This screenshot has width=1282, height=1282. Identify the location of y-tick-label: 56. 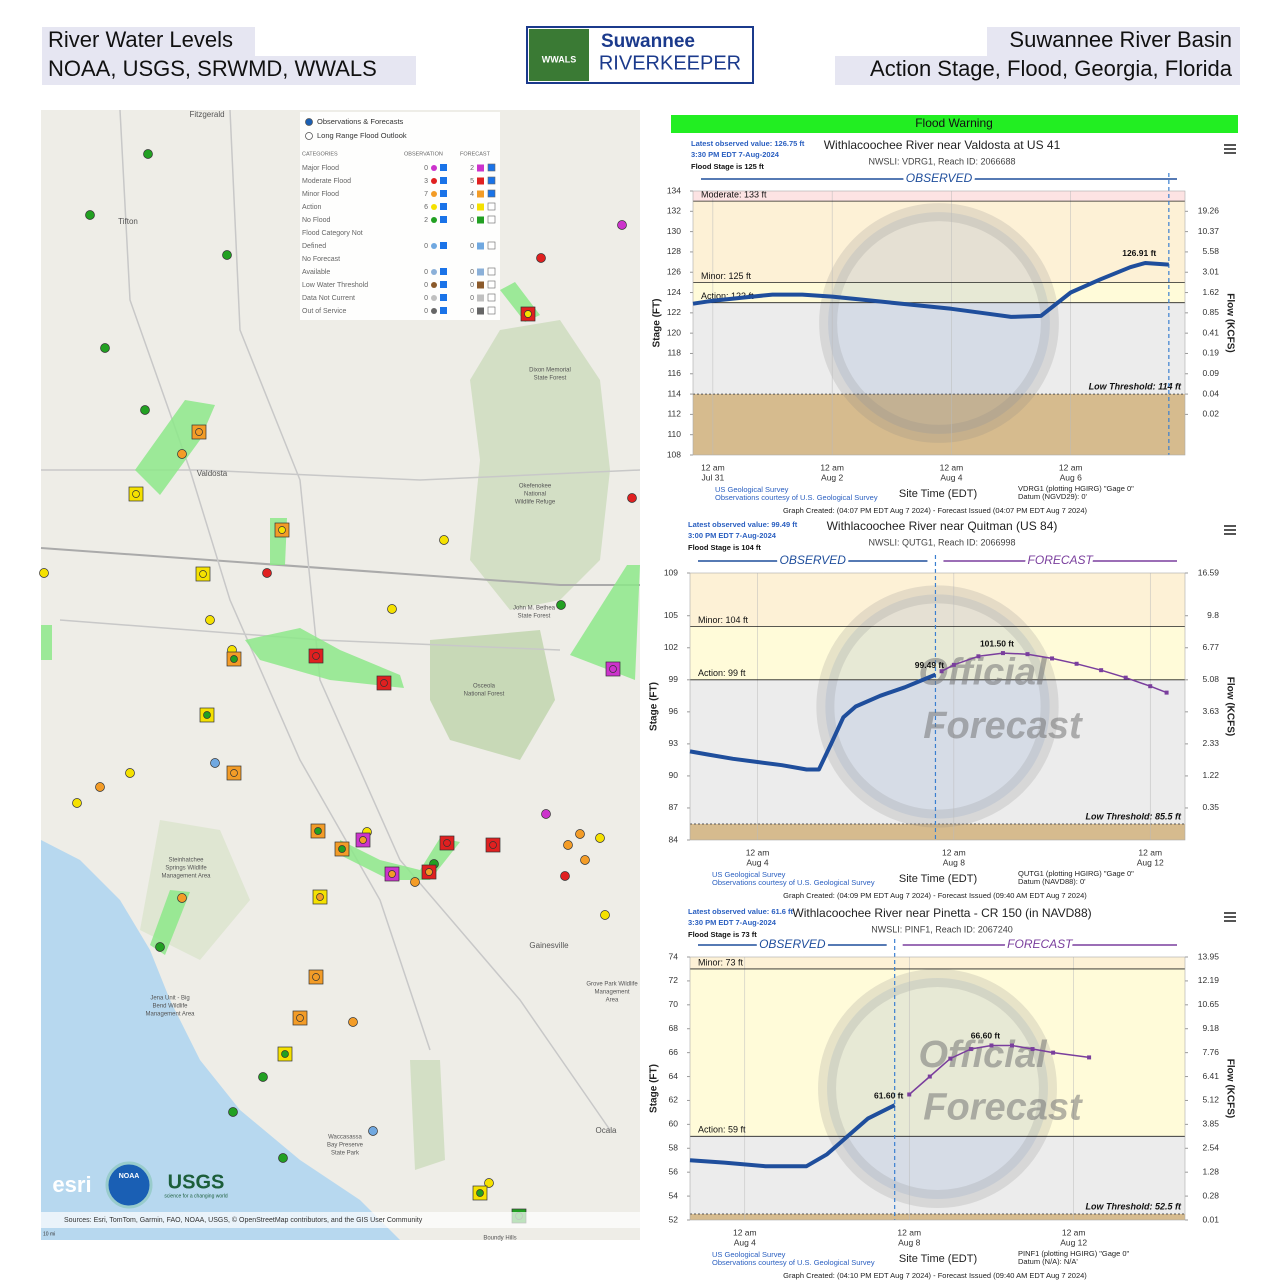
(674, 1171).